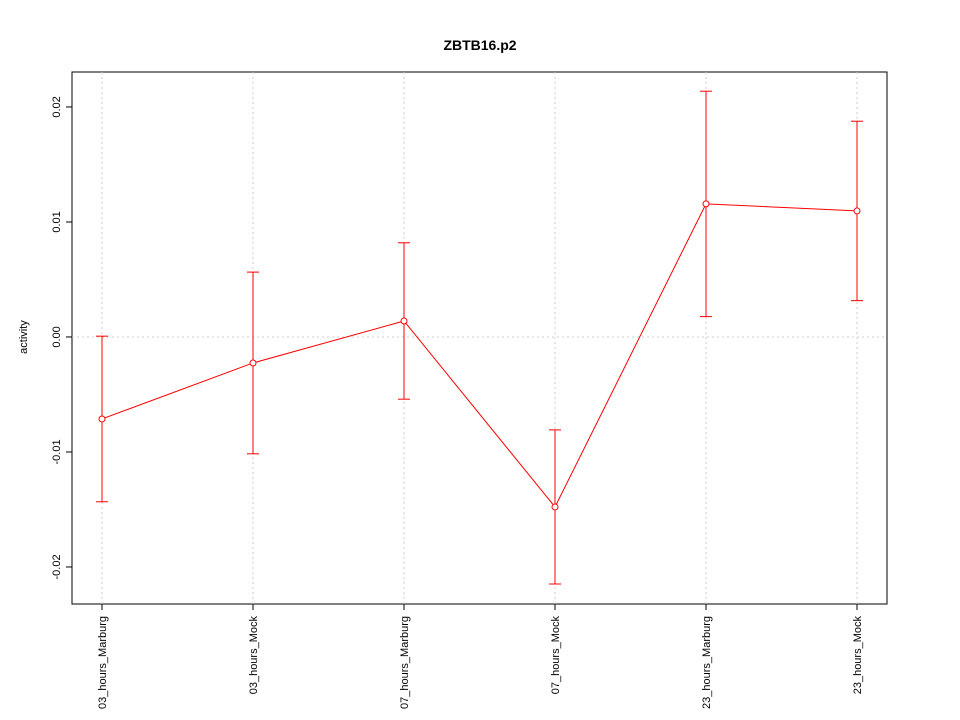  Describe the element at coordinates (254, 655) in the screenshot. I see `x-tick-label: 03_hours_Mock` at that location.